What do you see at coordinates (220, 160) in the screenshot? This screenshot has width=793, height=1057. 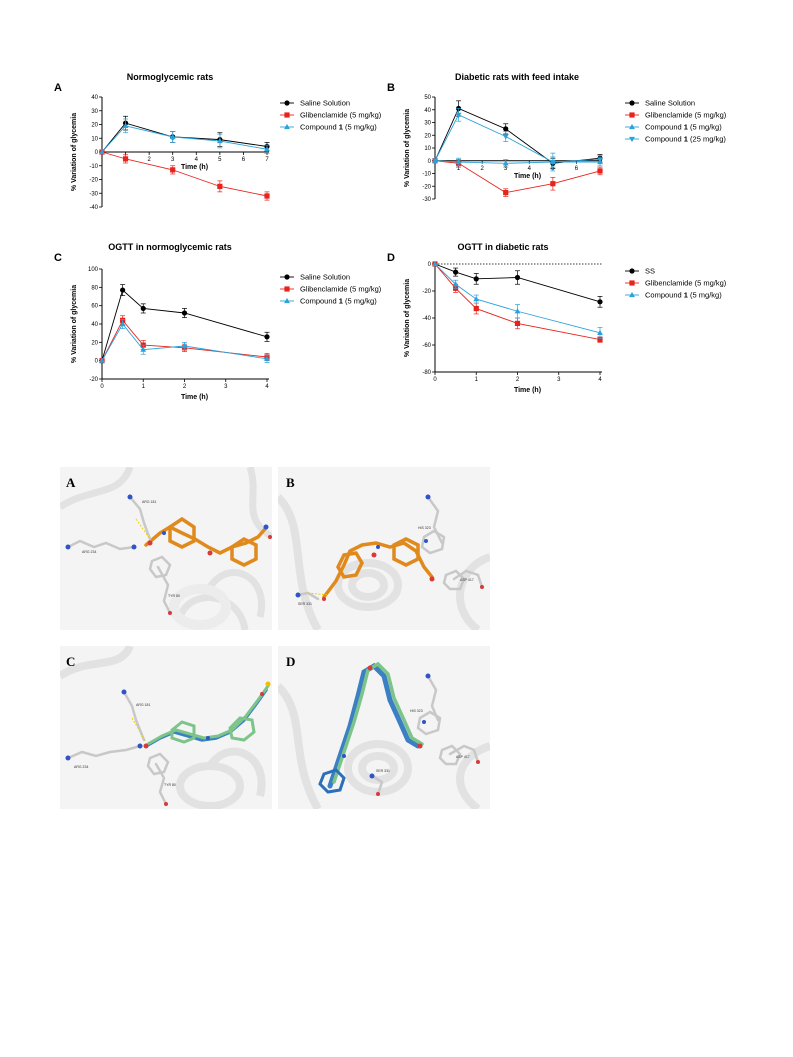 I see `x-tick-label: 5` at bounding box center [220, 160].